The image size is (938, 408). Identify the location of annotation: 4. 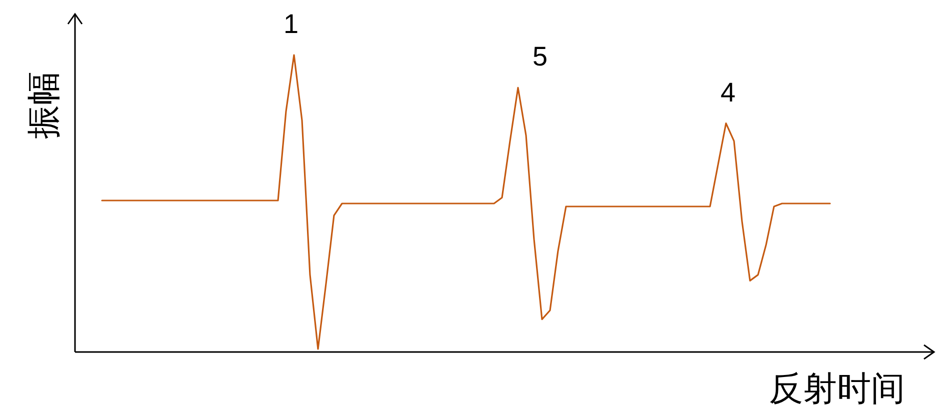
(728, 92).